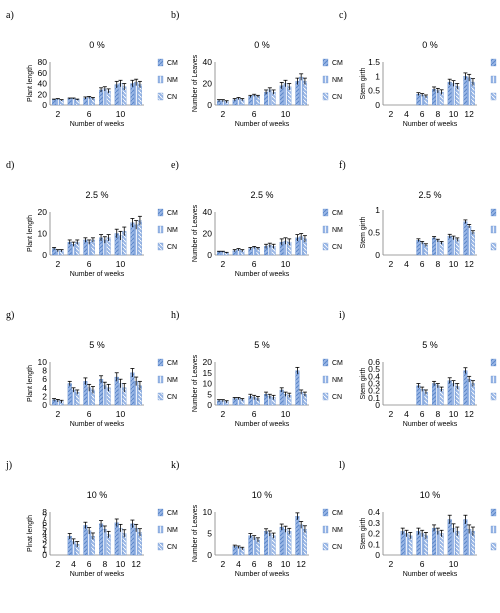 The image size is (500, 613). What do you see at coordinates (10, 315) in the screenshot?
I see `panel-label: g)` at bounding box center [10, 315].